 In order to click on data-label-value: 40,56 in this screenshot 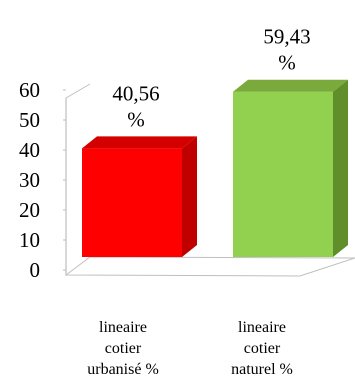, I will do `click(135, 93)`.